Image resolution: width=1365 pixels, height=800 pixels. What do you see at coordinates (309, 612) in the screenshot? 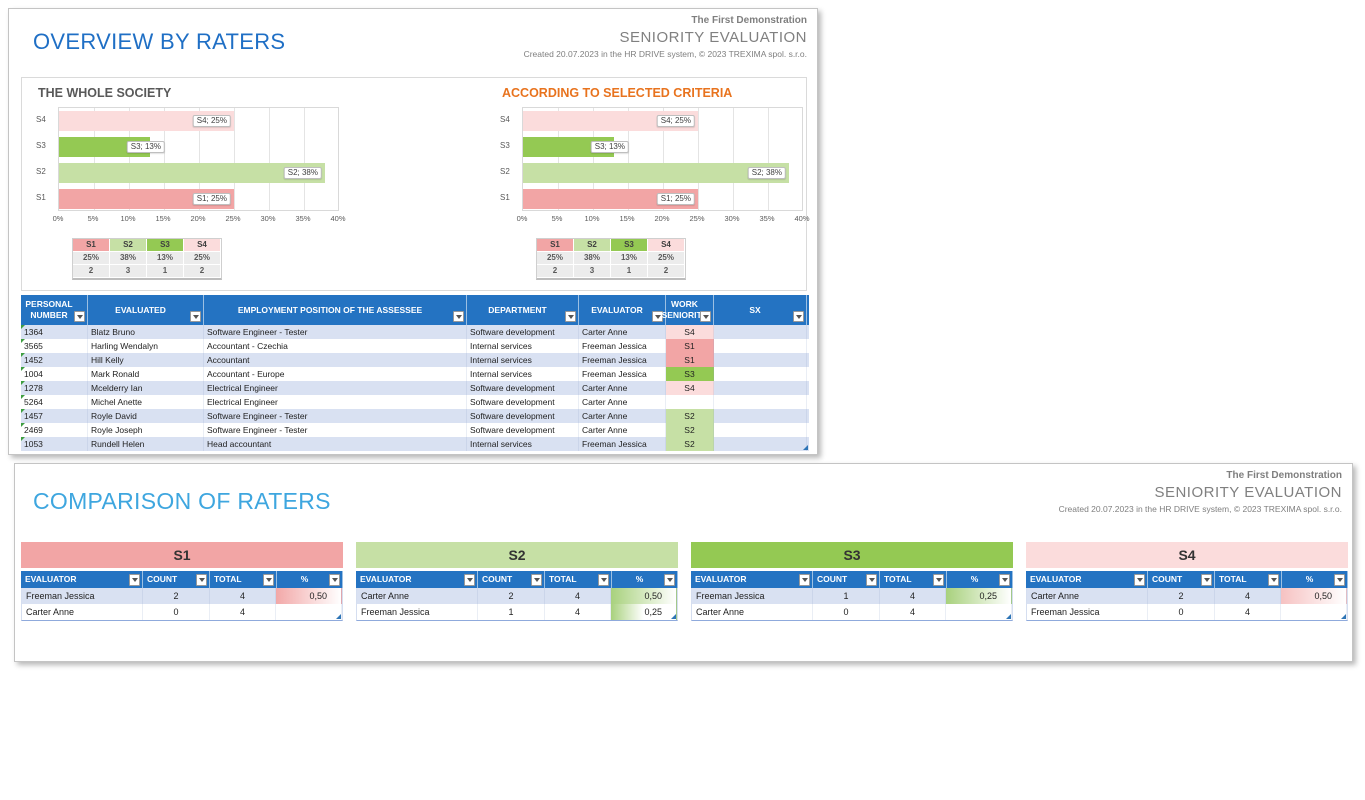
I see `percent-cell` at bounding box center [309, 612].